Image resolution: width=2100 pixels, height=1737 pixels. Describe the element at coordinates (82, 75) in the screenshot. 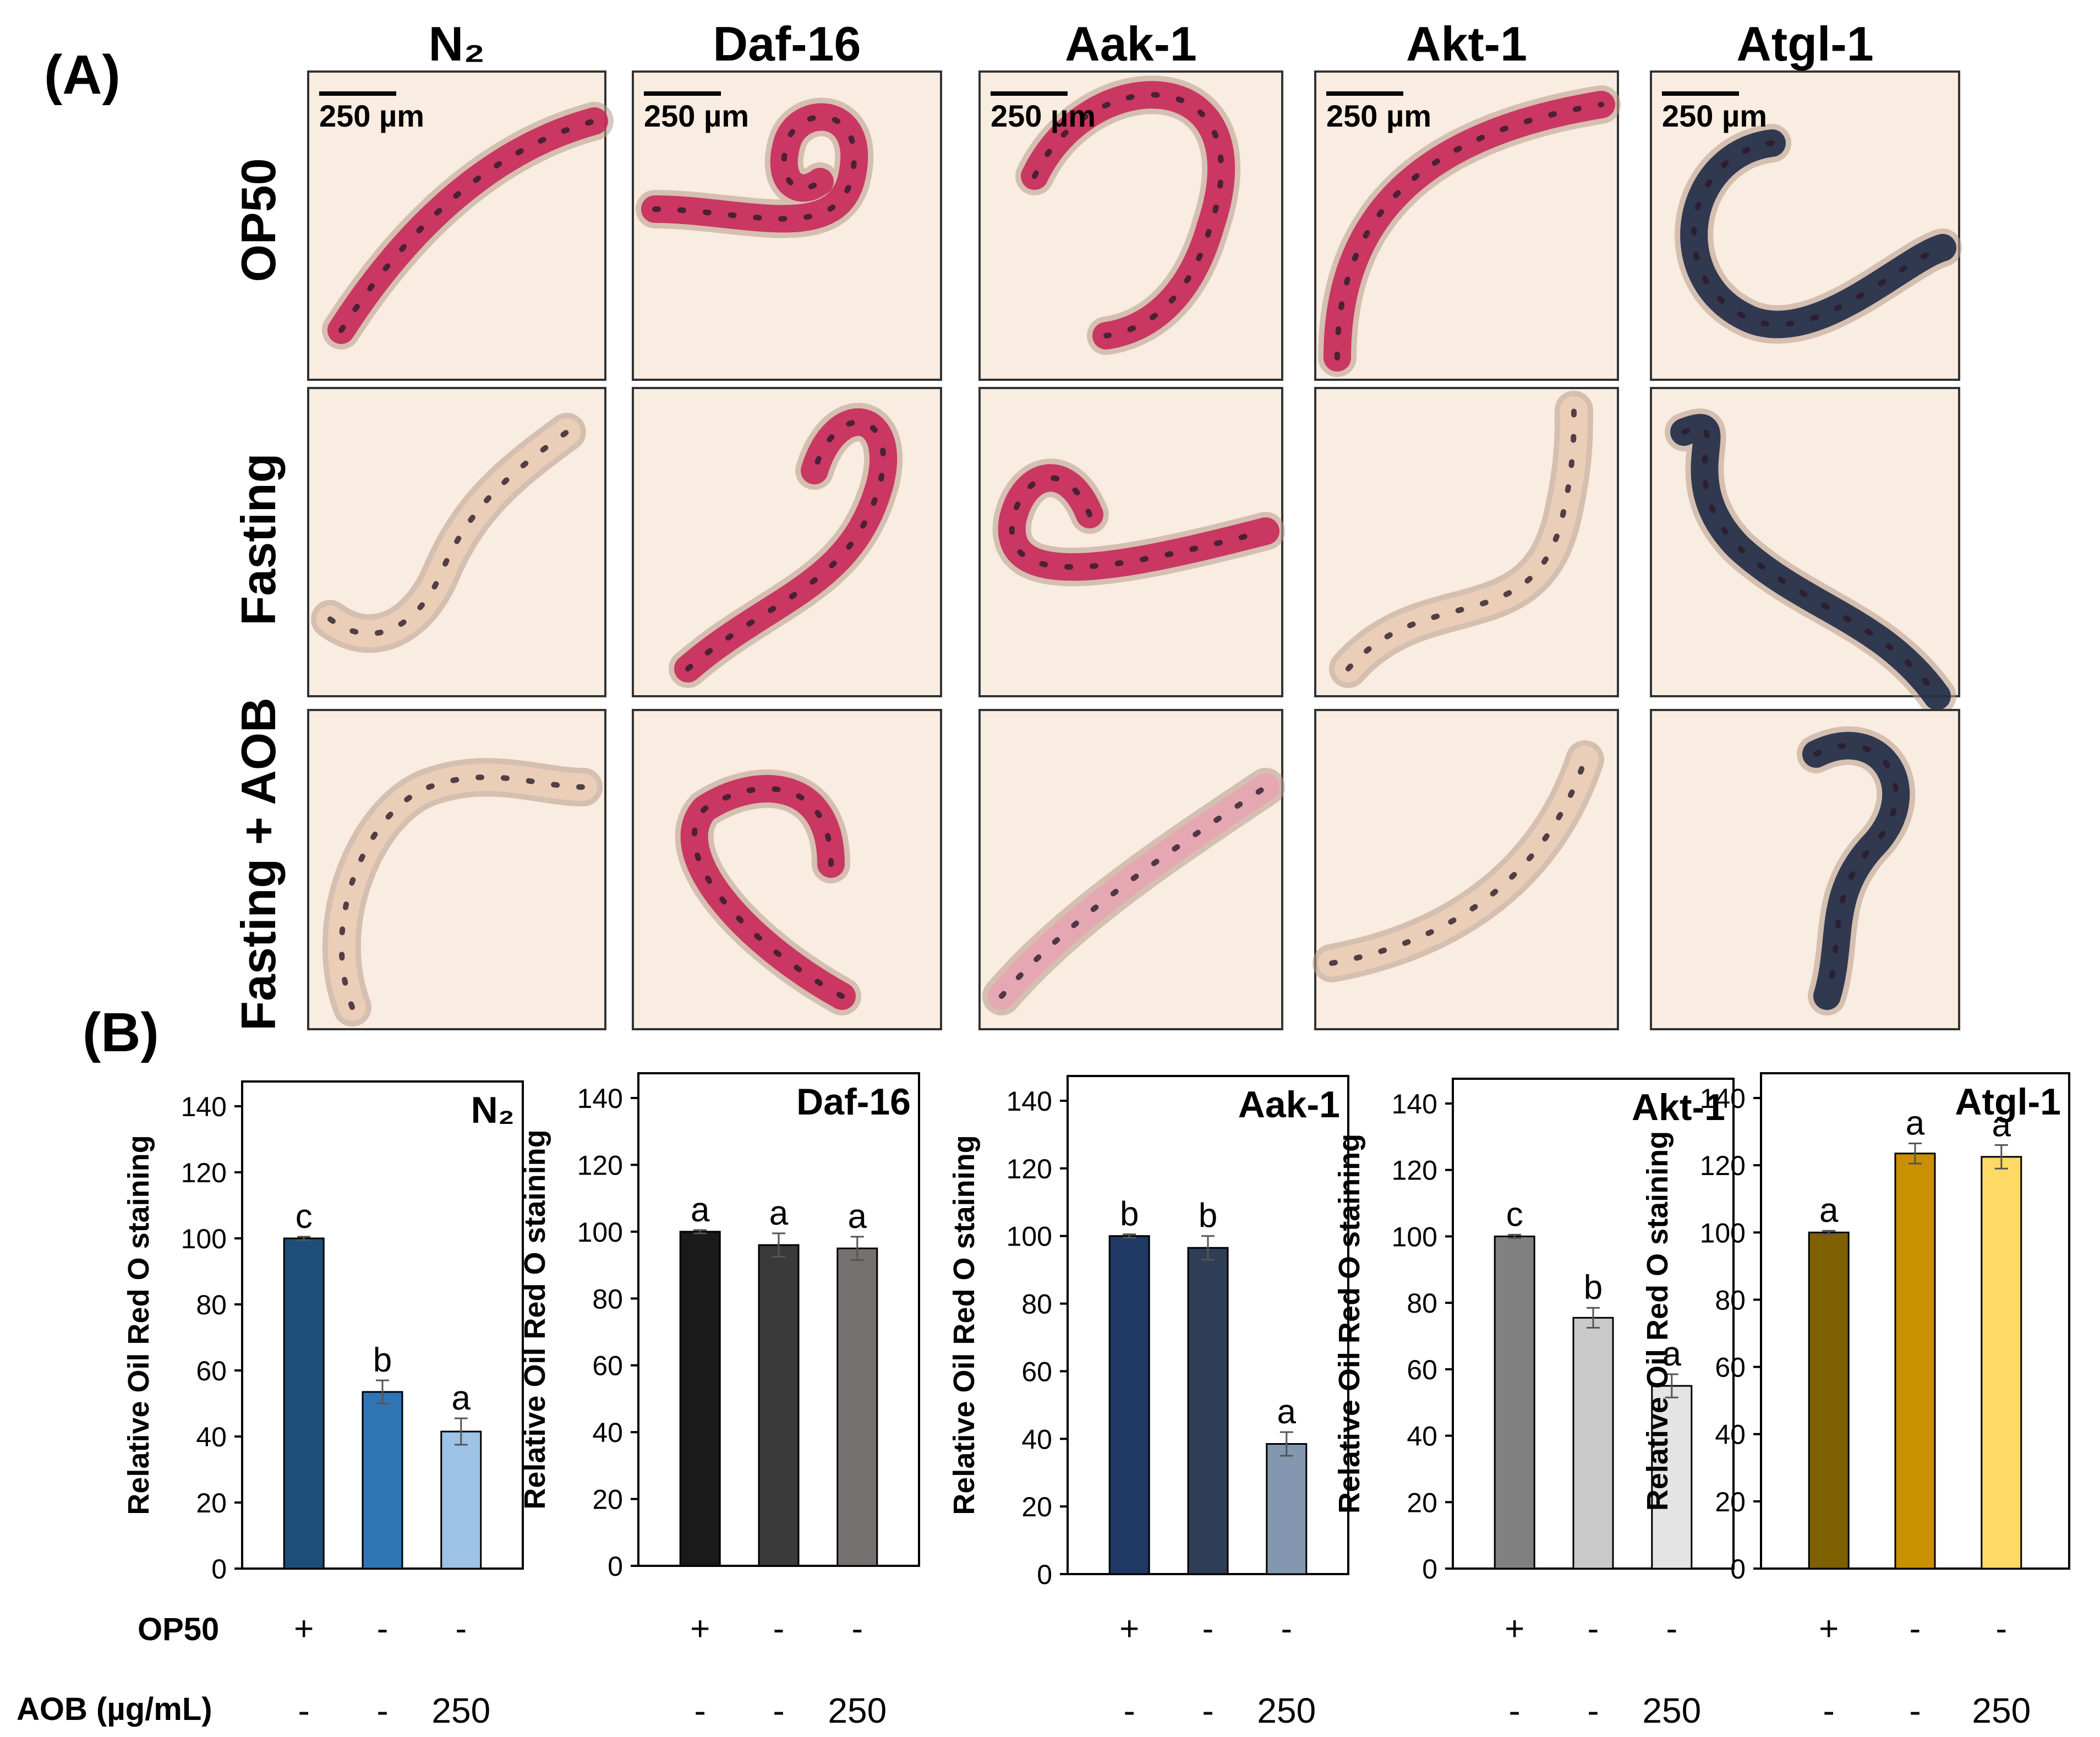

I see `panel-a-label: (A)` at that location.